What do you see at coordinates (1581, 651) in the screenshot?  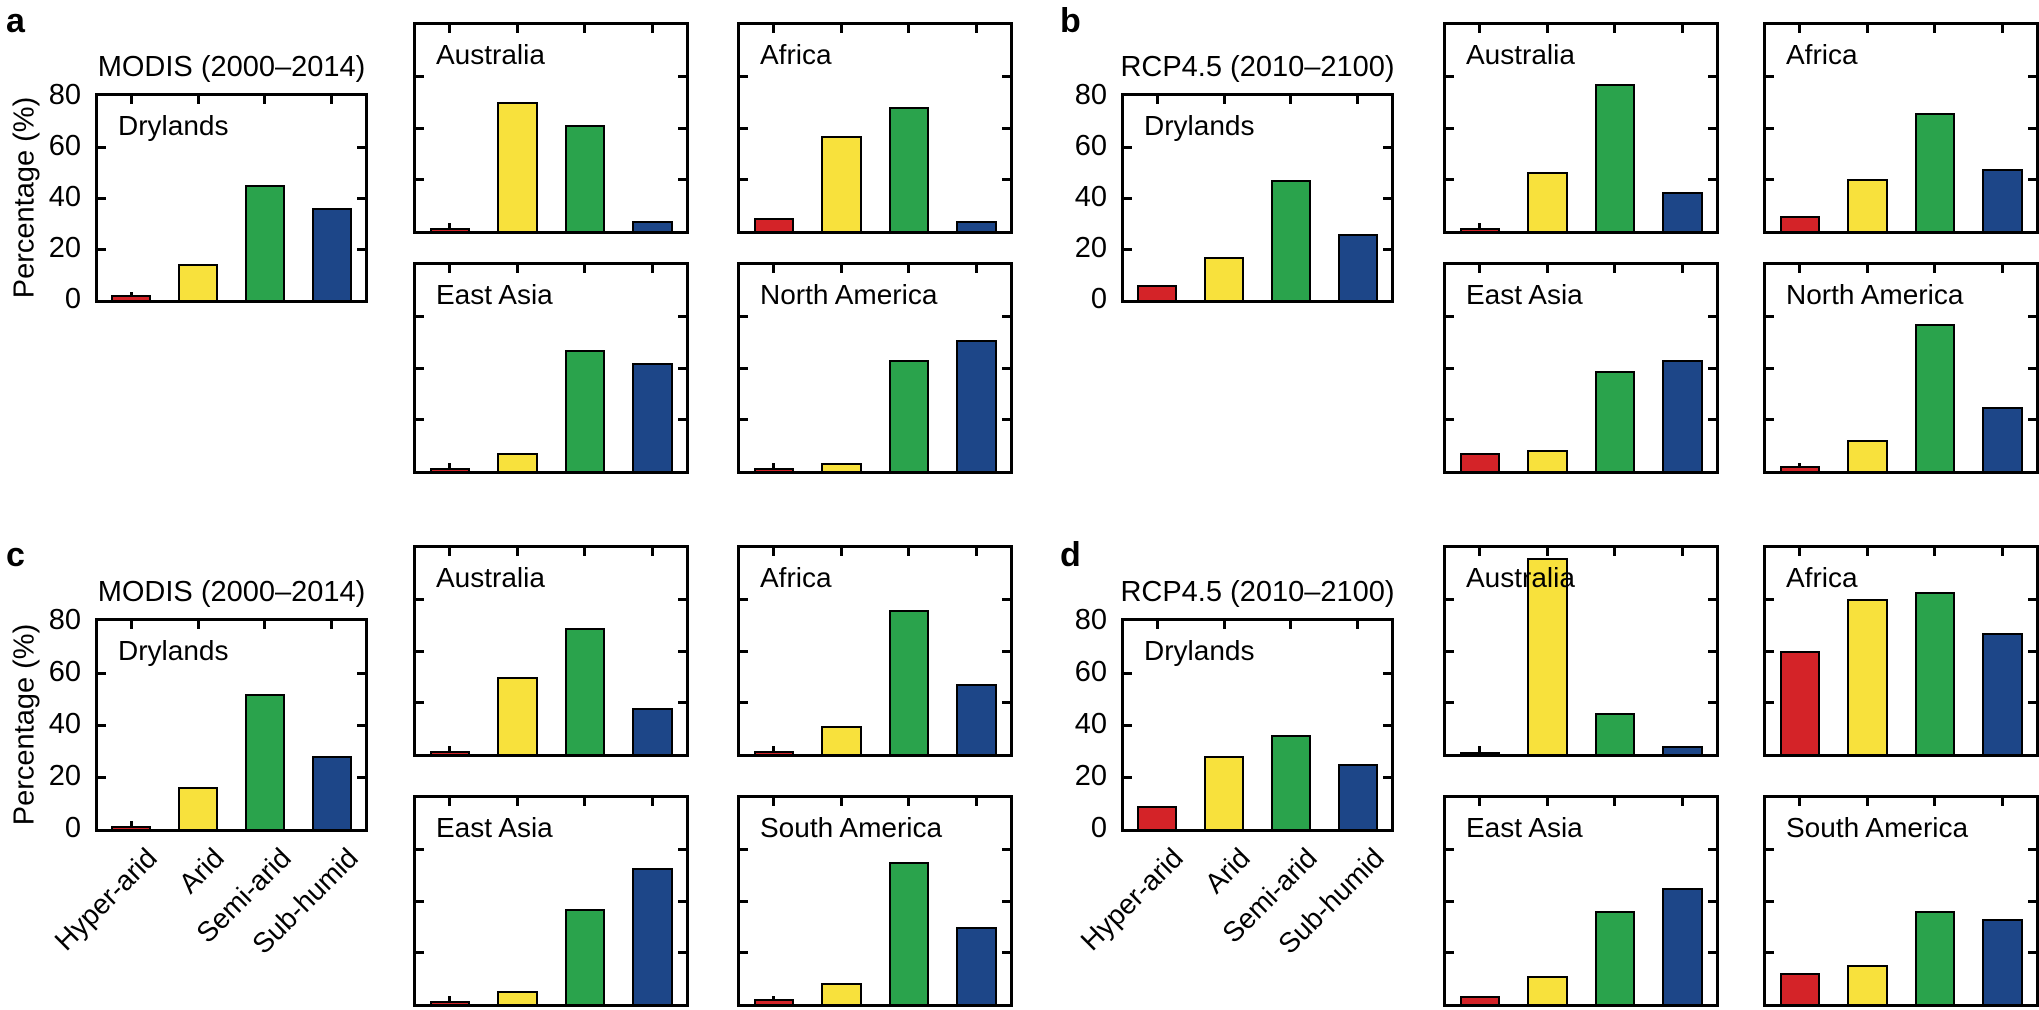 I see `chart-d-australia: Australia` at bounding box center [1581, 651].